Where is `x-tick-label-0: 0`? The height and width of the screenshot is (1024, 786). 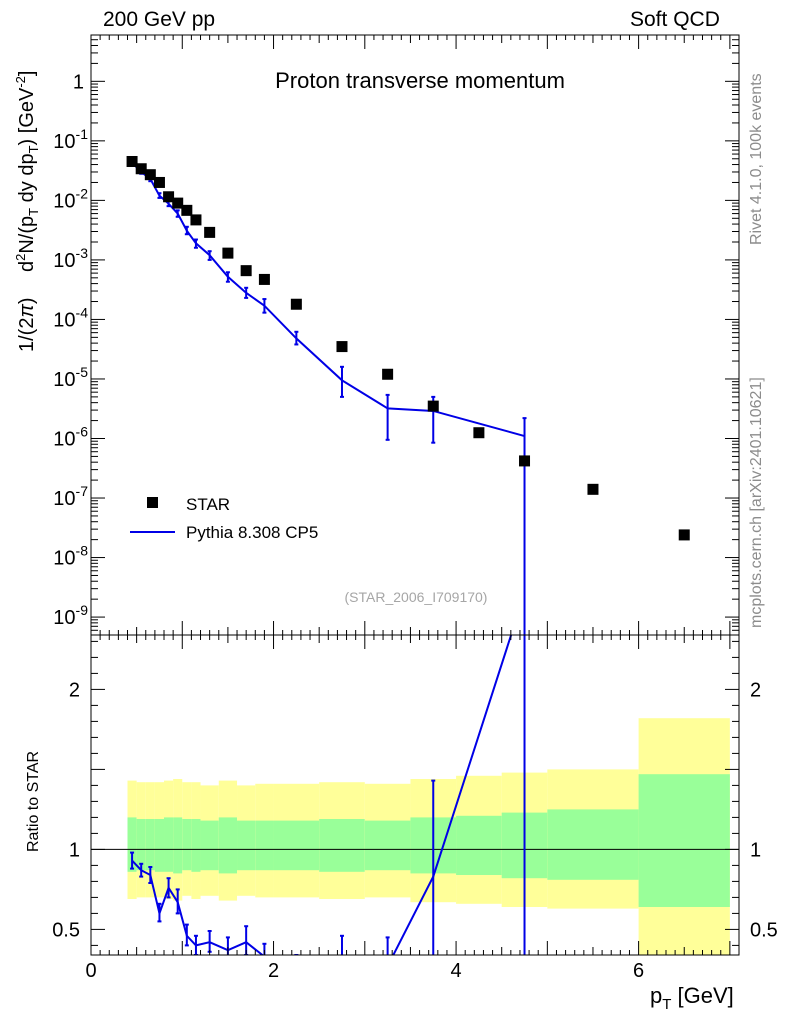
x-tick-label-0: 0 is located at coordinates (90, 971).